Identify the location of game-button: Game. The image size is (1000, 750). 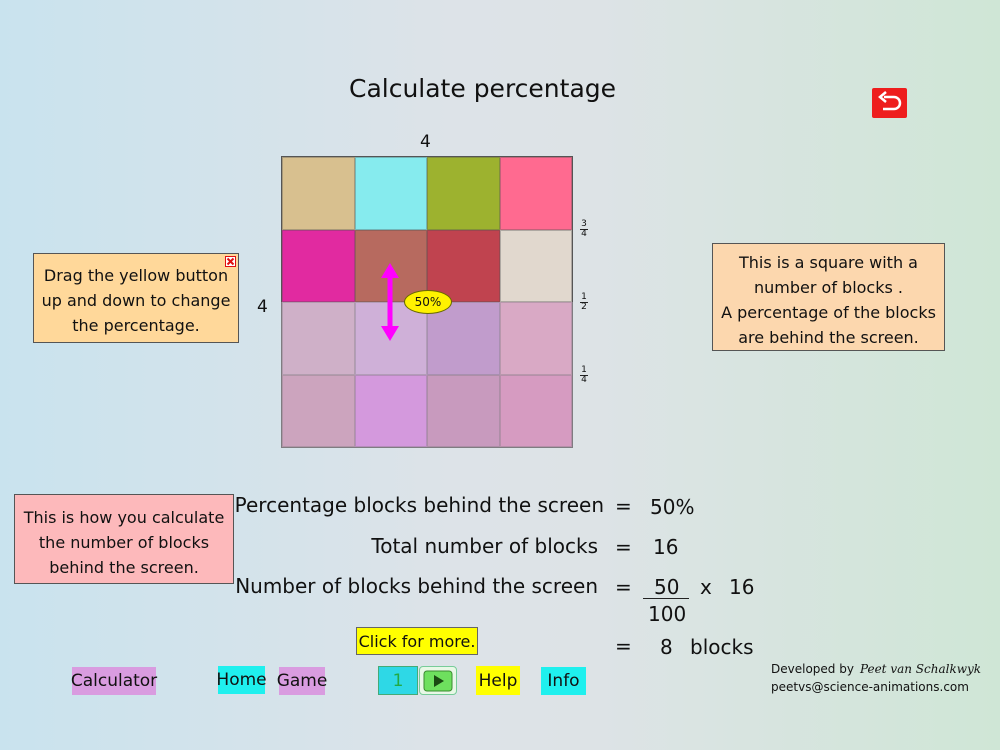
(302, 681).